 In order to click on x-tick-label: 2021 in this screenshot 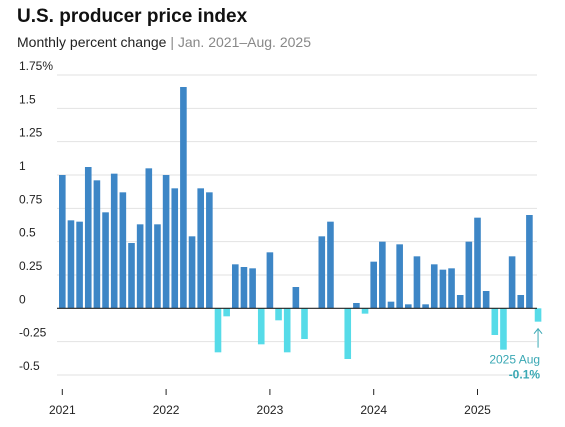, I will do `click(62, 410)`.